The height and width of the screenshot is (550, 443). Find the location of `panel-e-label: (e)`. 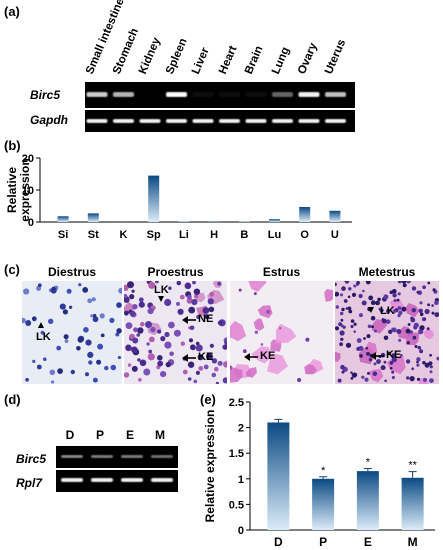

panel-e-label: (e) is located at coordinates (208, 399).